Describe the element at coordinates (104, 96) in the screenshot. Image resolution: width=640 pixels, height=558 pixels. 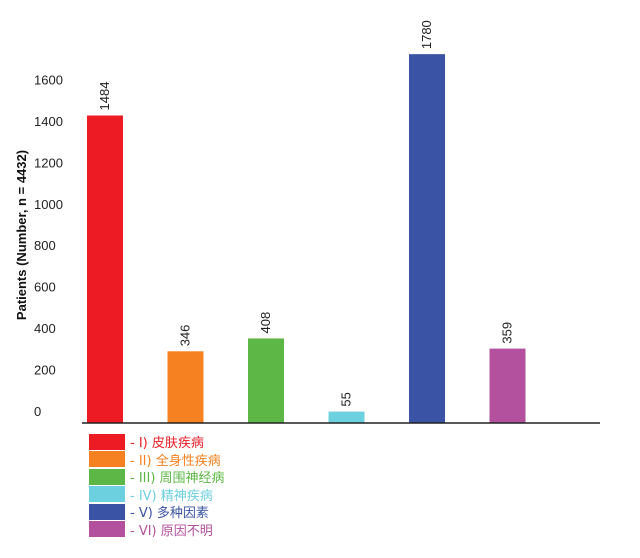
I see `data-label-1: 1484` at that location.